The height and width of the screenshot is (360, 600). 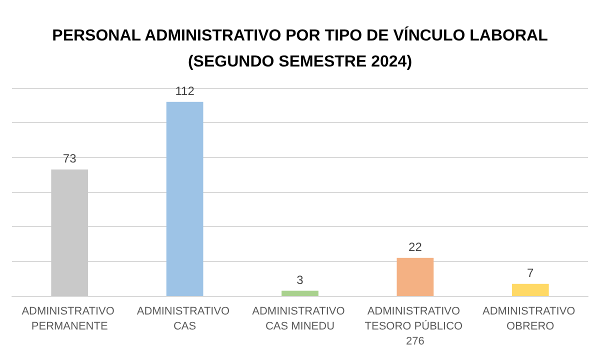 I want to click on data-label: 22, so click(x=415, y=247).